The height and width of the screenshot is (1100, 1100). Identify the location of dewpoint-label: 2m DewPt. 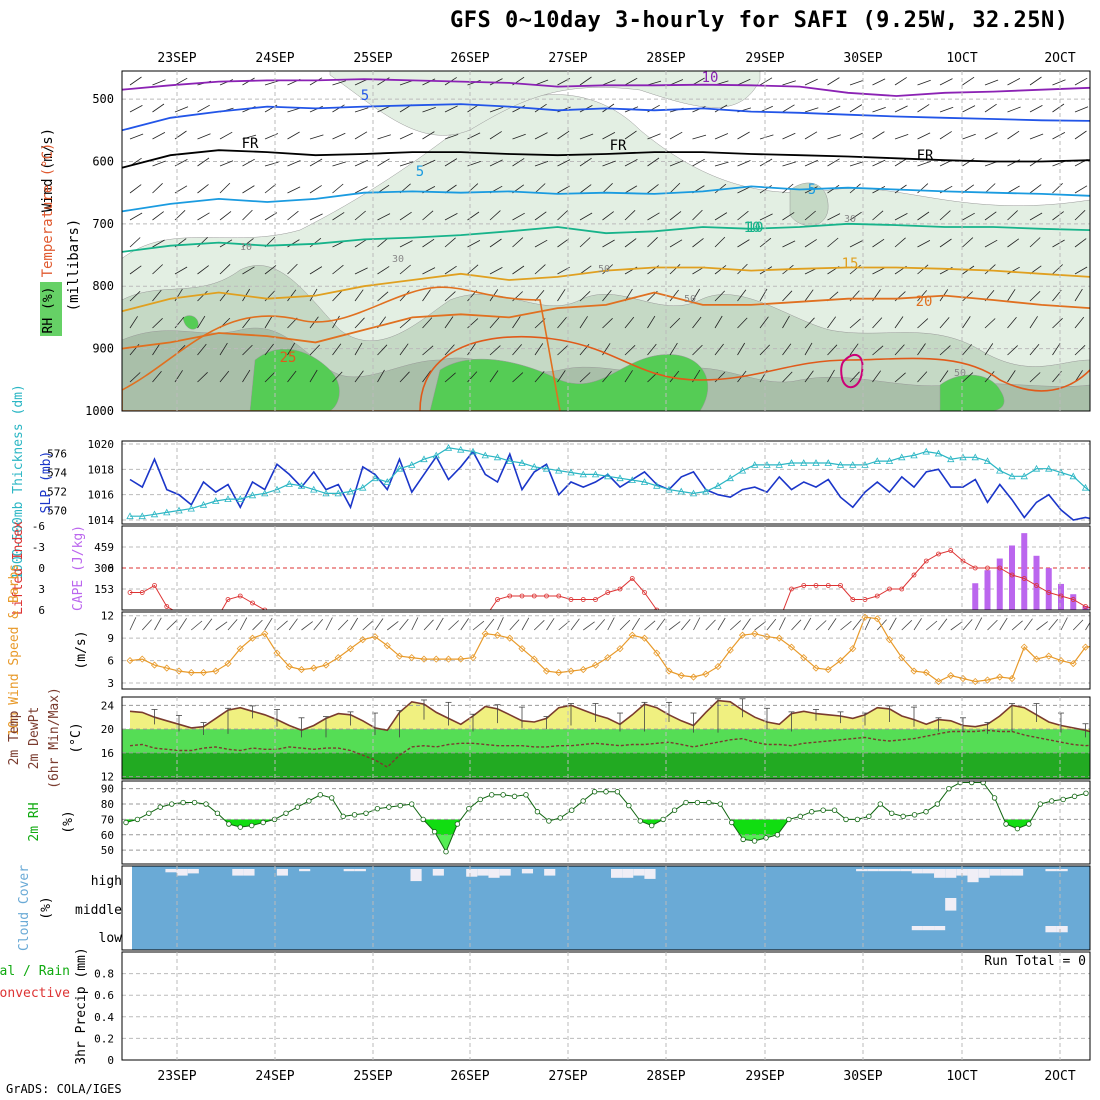
(34, 738).